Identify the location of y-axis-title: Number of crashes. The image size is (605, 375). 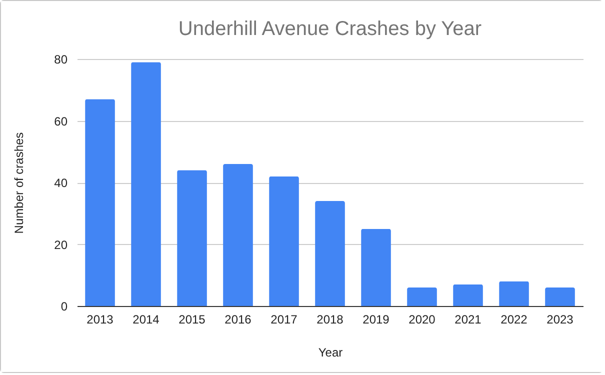
(19, 183).